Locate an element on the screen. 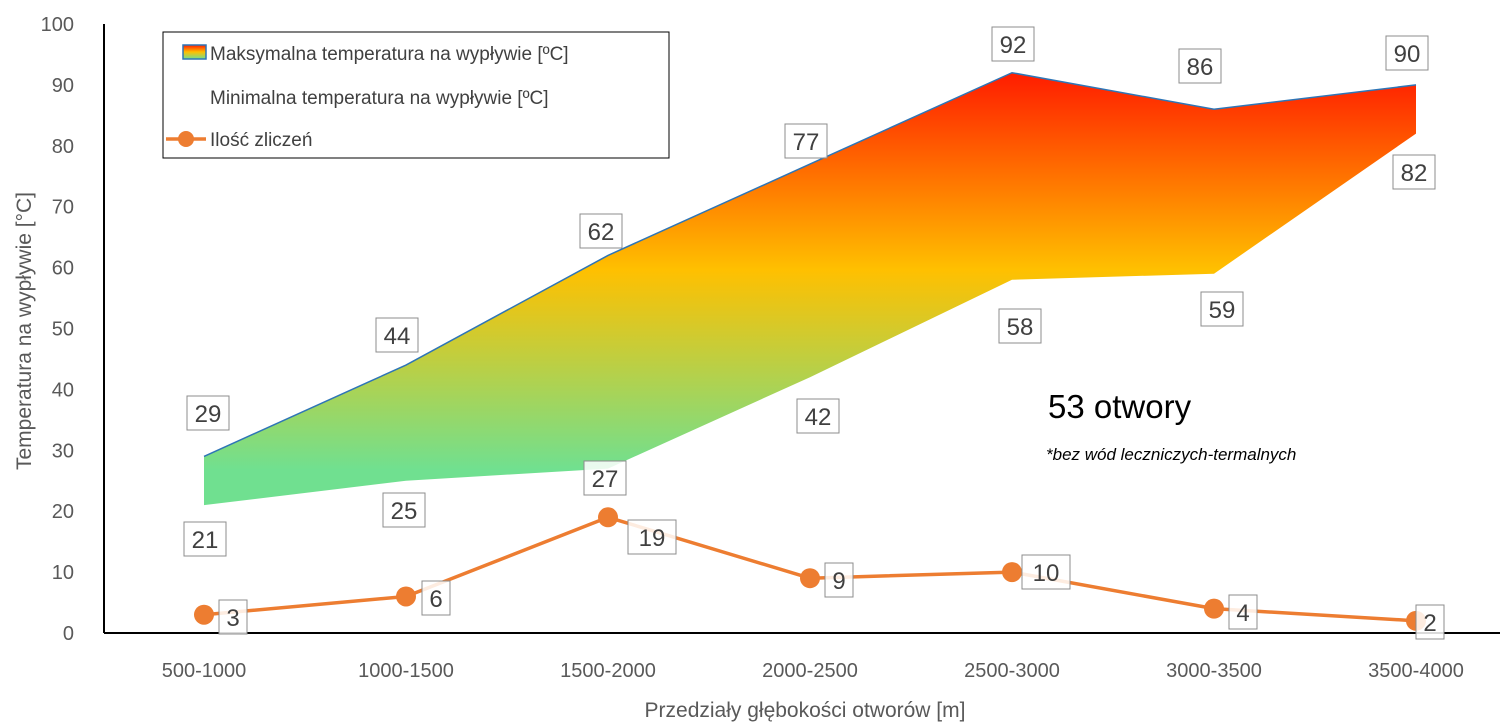  y-tick-label: 80 is located at coordinates (63, 147).